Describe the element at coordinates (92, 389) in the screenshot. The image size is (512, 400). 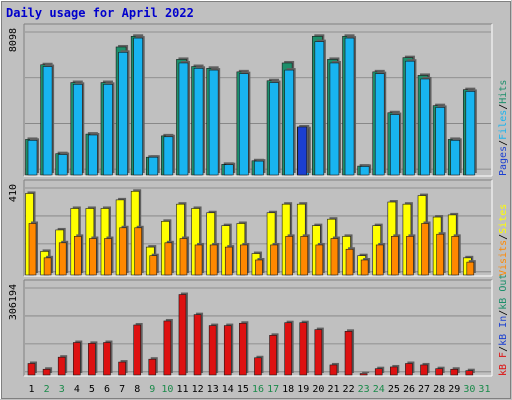
I see `x-tick-label-day-5: 5` at that location.